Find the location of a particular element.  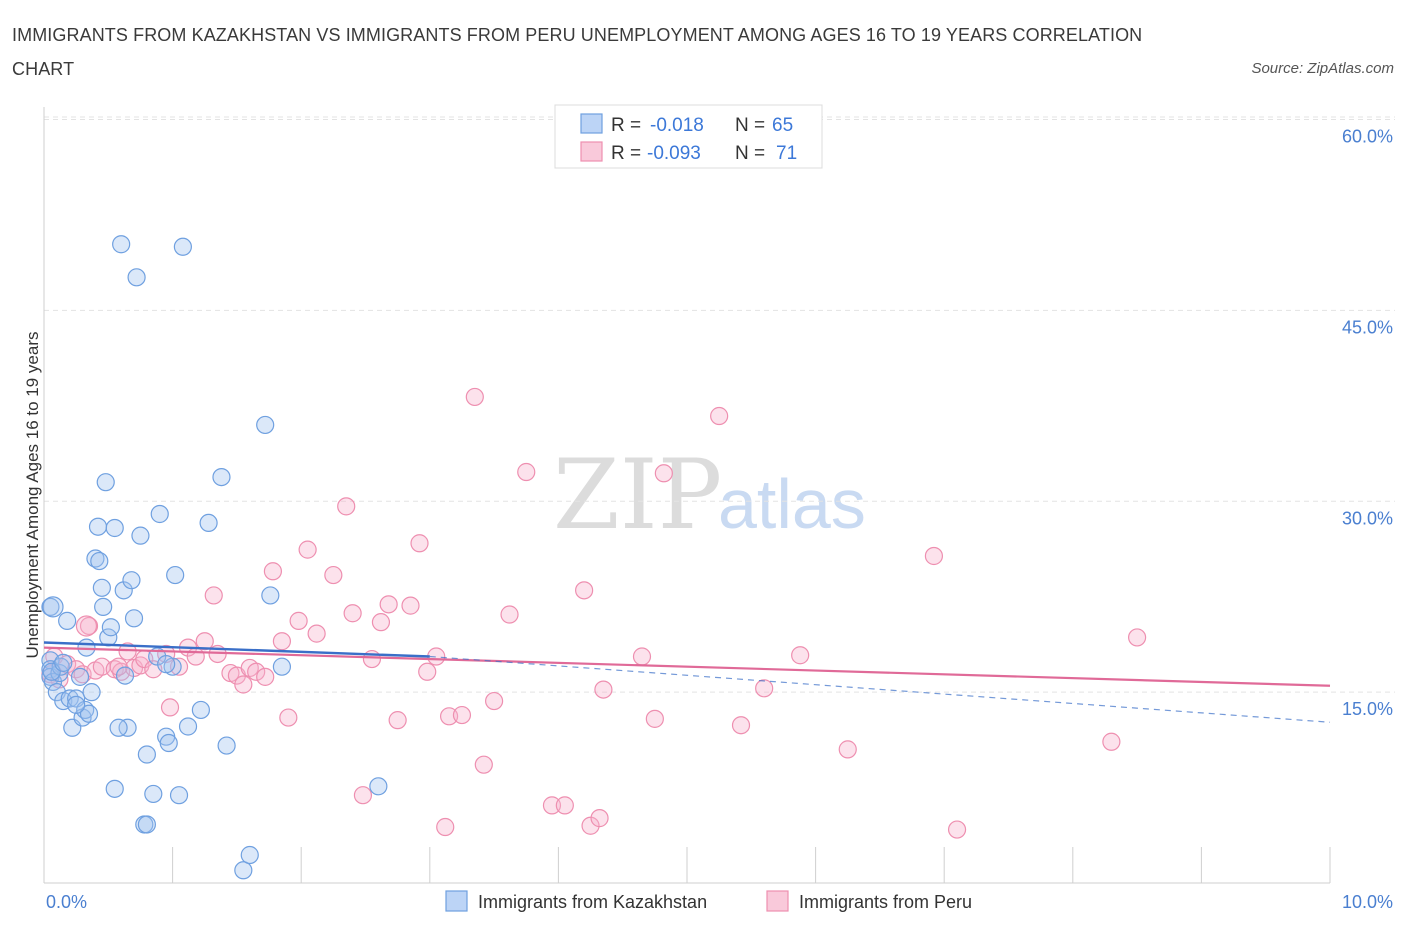

y-tick-label: 30.0% is located at coordinates (1367, 518).